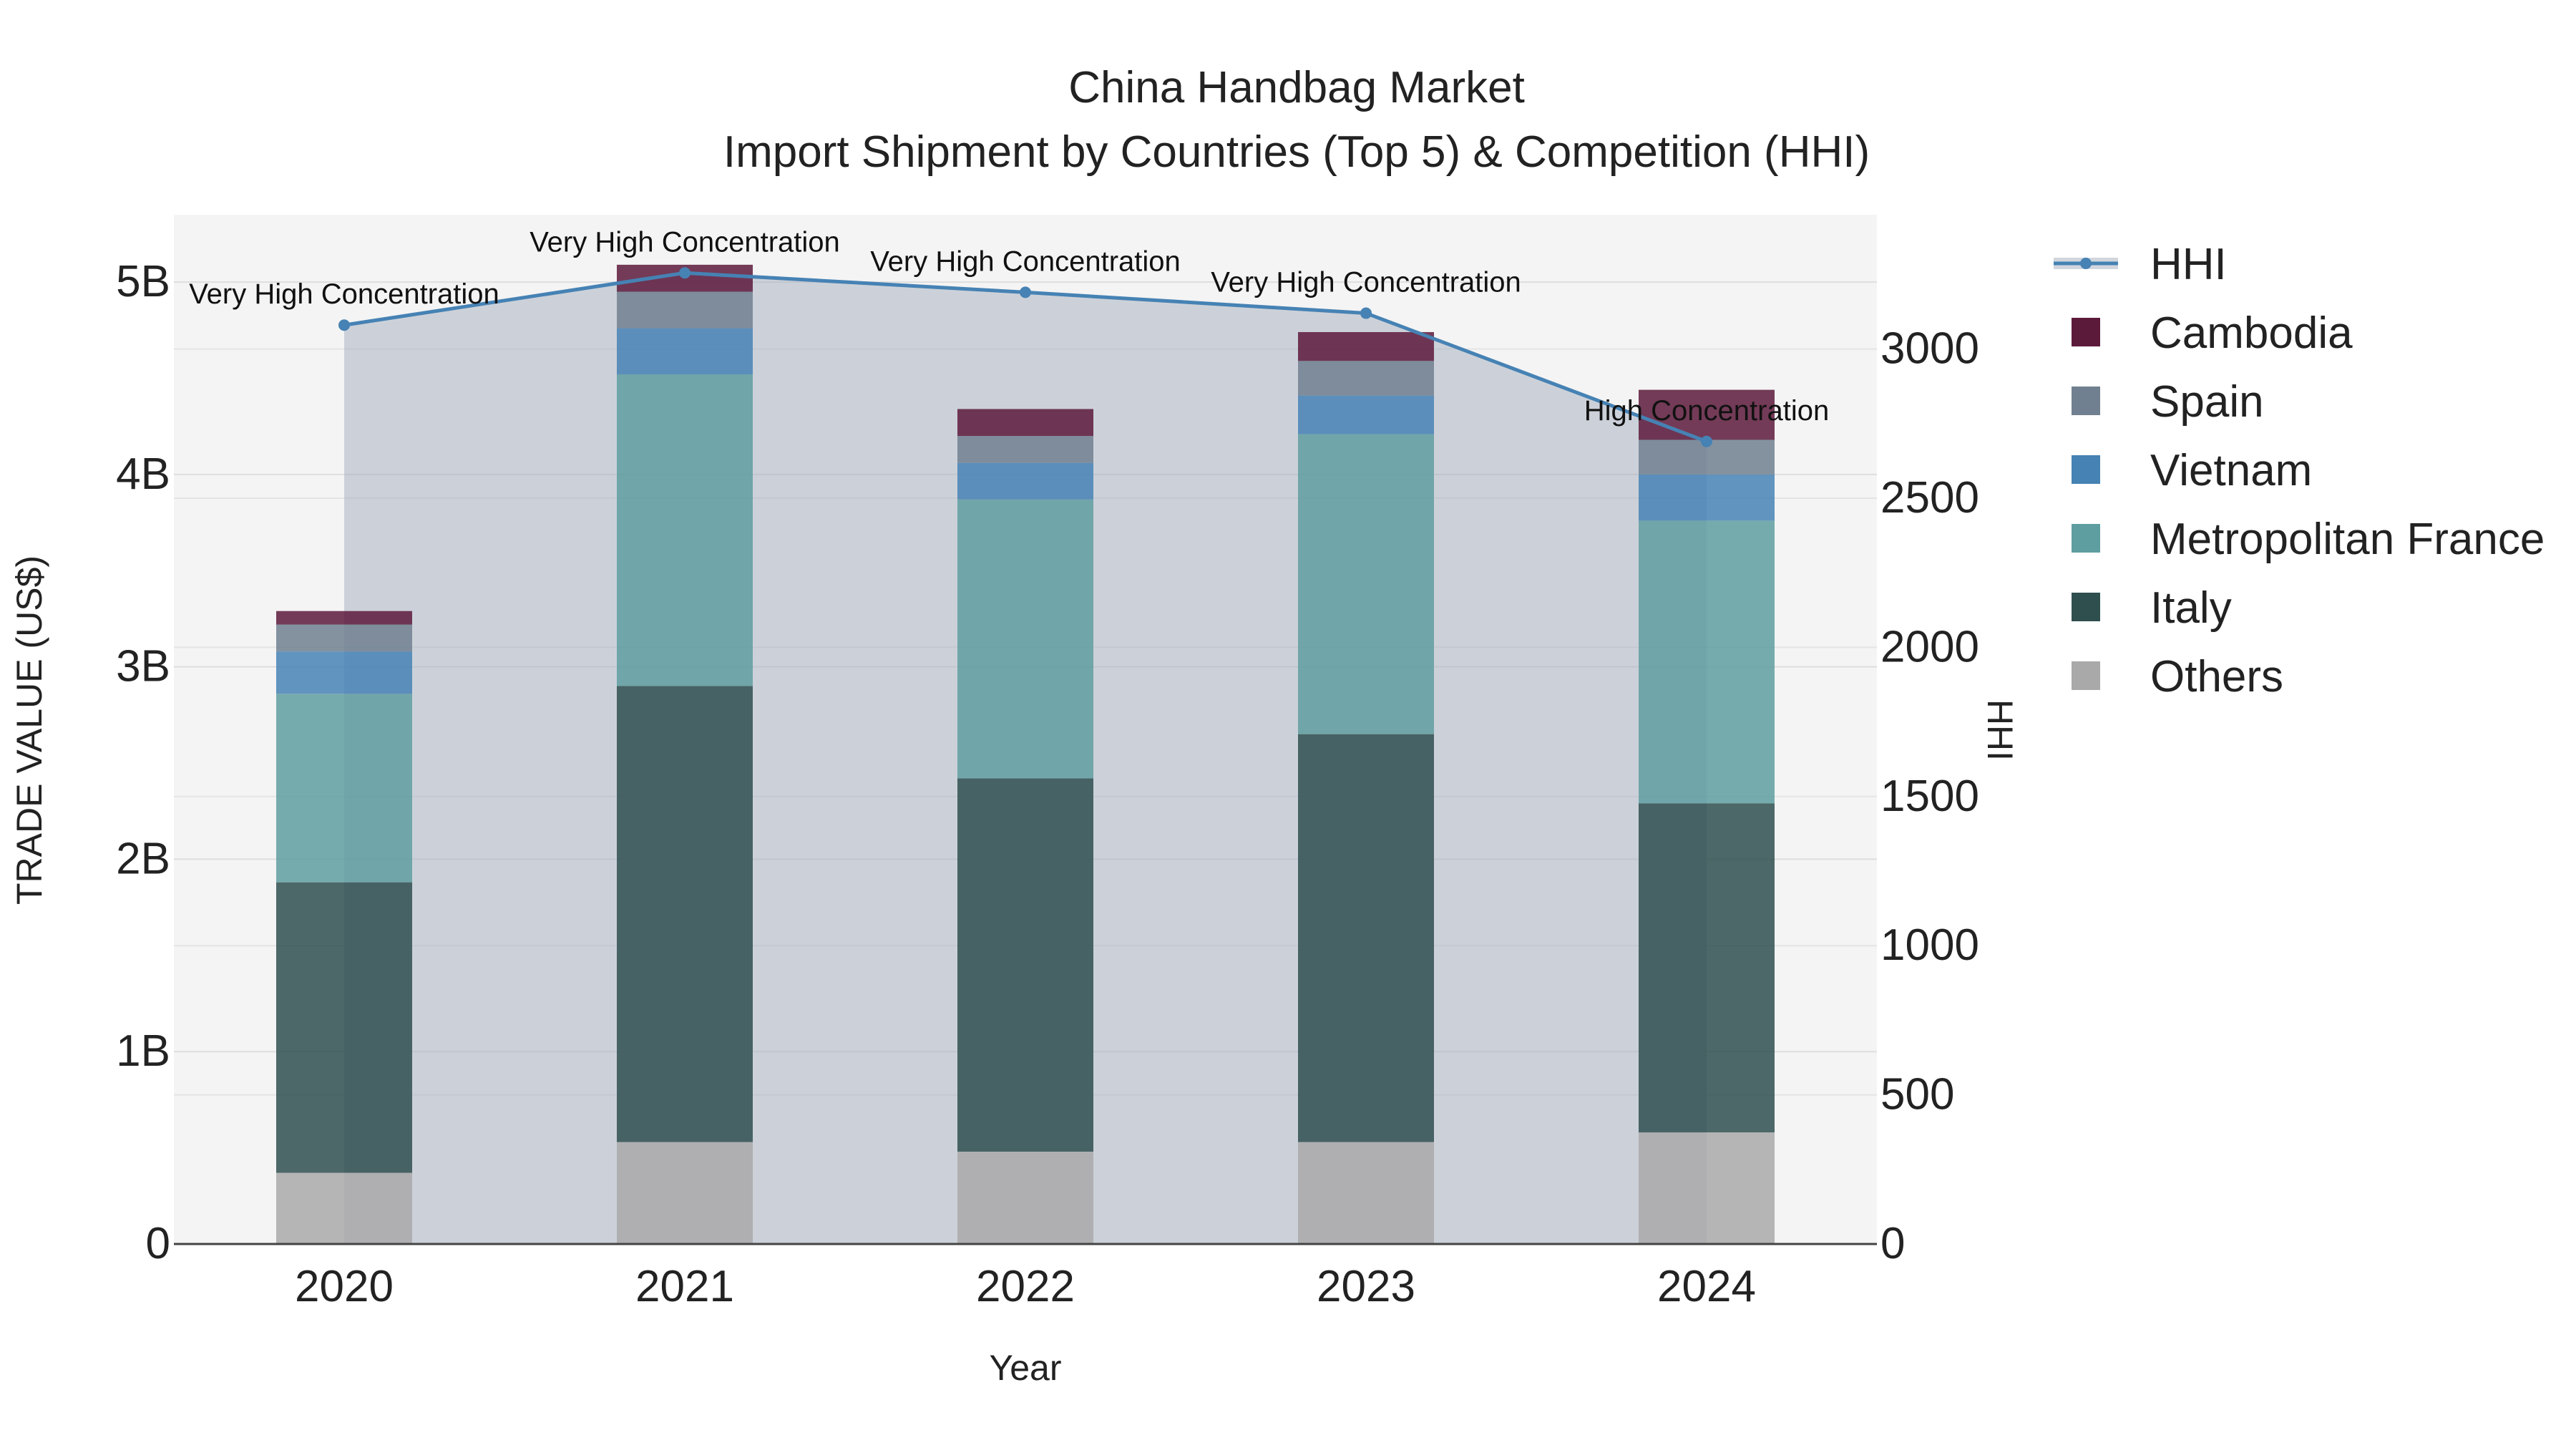  I want to click on x-axis-title: Year, so click(1025, 1368).